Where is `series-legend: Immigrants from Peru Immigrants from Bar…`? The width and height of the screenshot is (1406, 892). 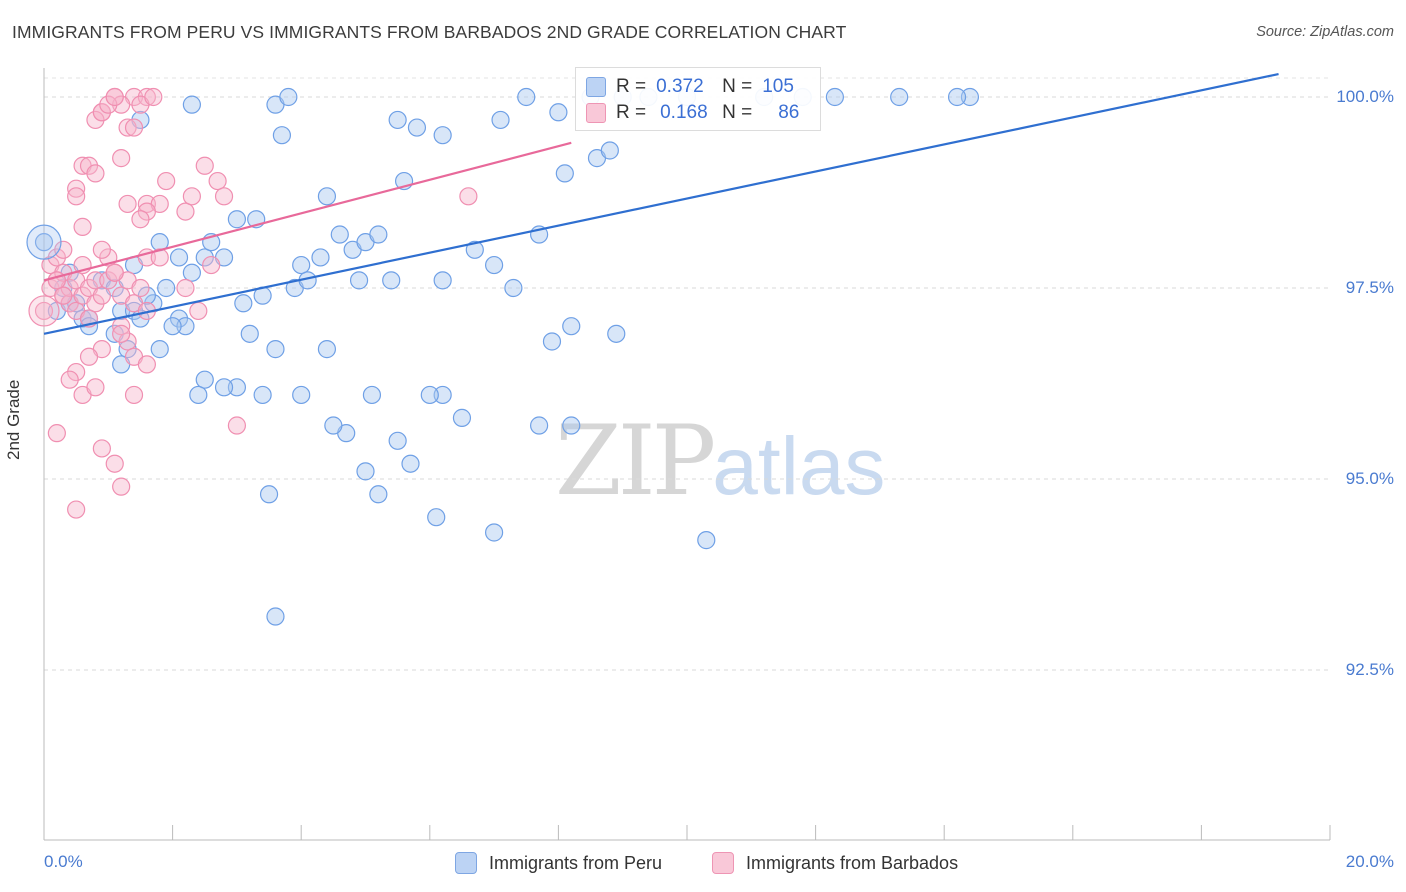
series-legend: Immigrants from Peru Immigrants from Bar… is located at coordinates (703, 865).